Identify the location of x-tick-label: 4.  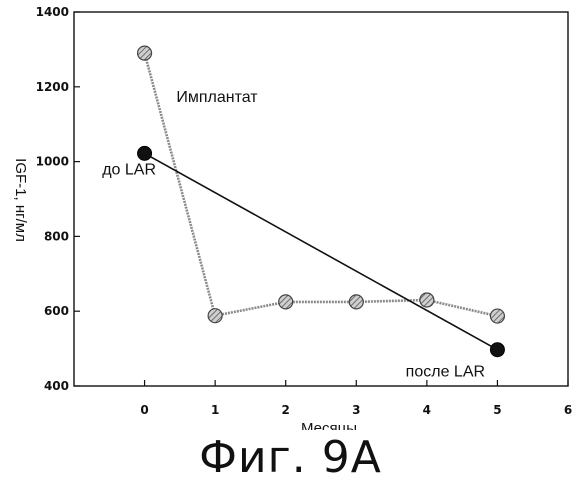
(427, 410).